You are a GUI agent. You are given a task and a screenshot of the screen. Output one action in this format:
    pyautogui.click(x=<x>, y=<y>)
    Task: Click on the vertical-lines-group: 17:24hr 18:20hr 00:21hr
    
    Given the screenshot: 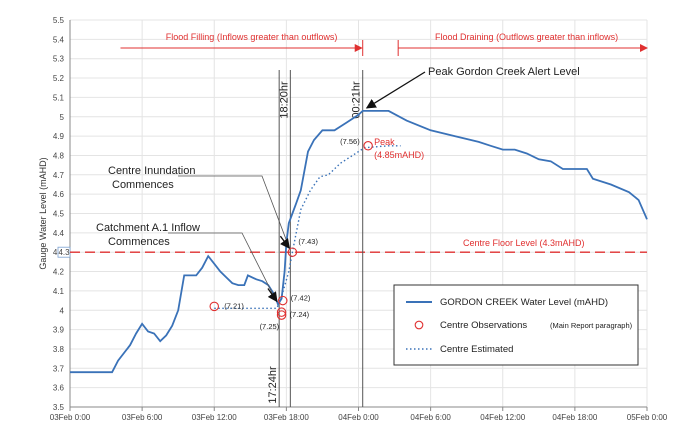 What is the action you would take?
    pyautogui.click(x=315, y=238)
    